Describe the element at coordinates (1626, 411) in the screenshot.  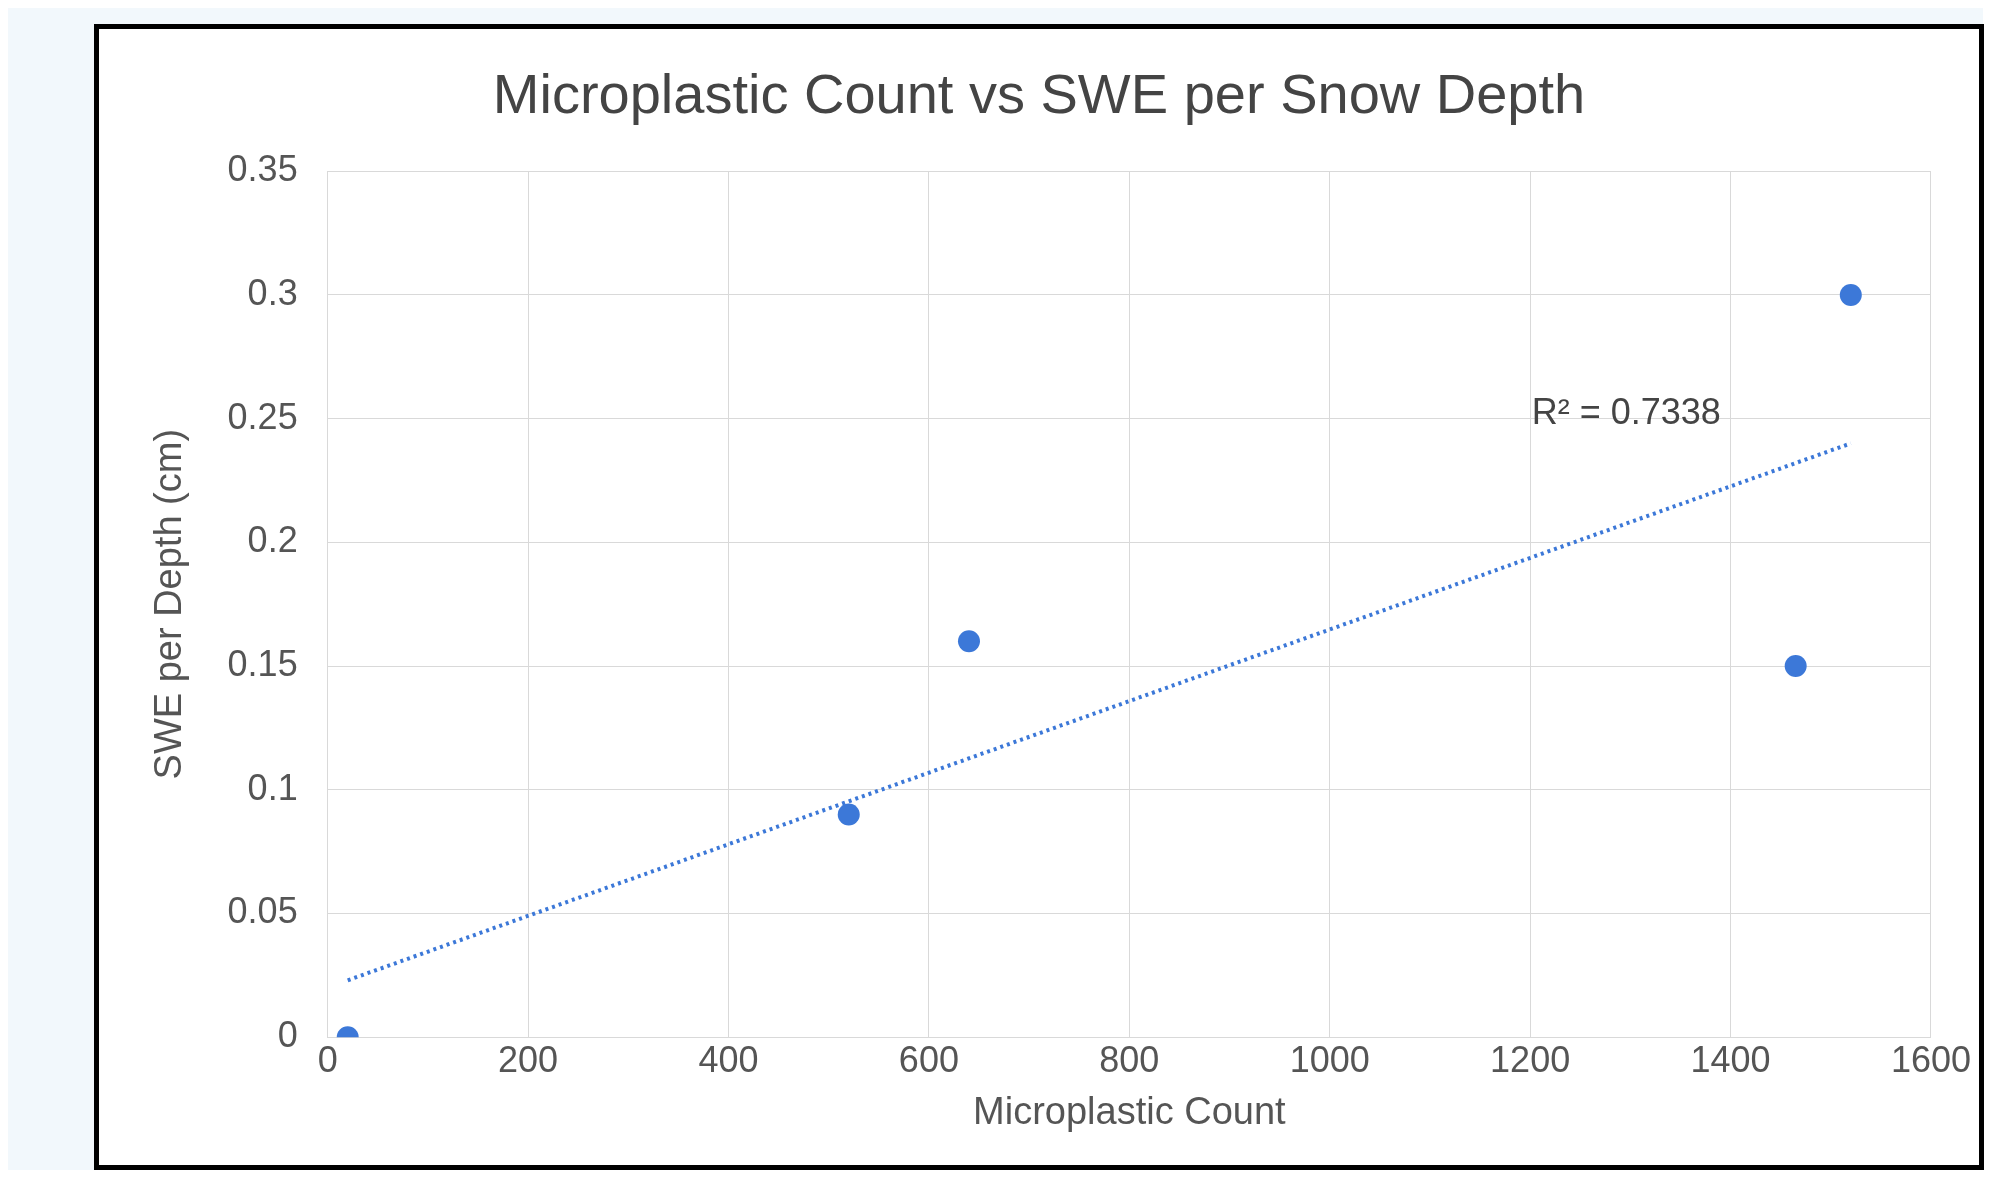
I see `annotation: R² = 0.7338` at that location.